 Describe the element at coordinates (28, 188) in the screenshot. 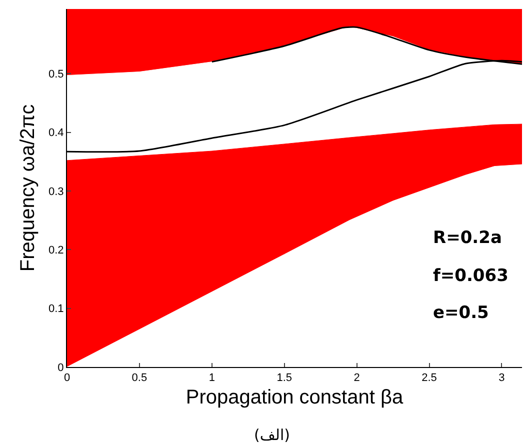

I see `y-axis-title: Frequency ωa/2πc` at that location.